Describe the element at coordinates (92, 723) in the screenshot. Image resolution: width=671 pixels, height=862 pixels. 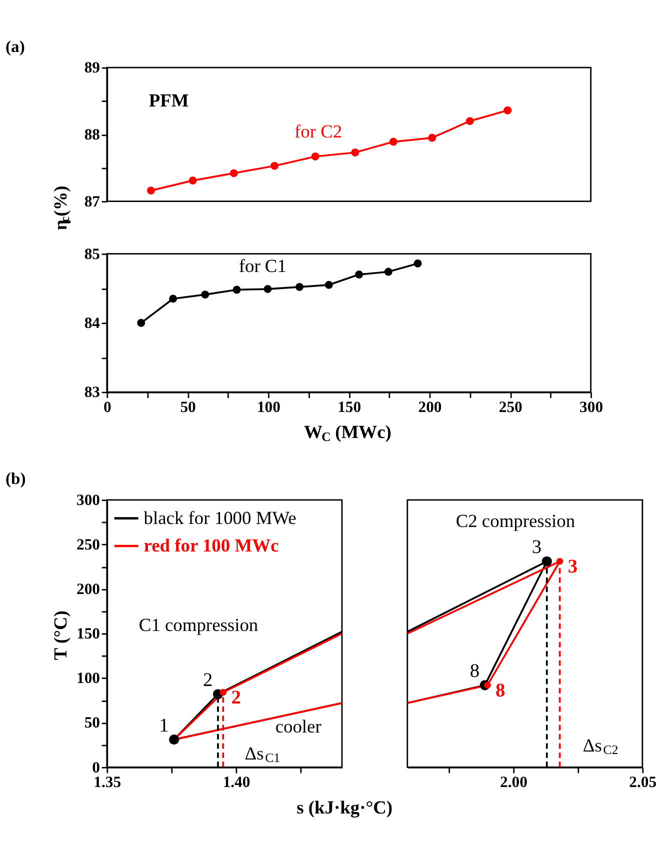
I see `y-tick-label: 50` at that location.